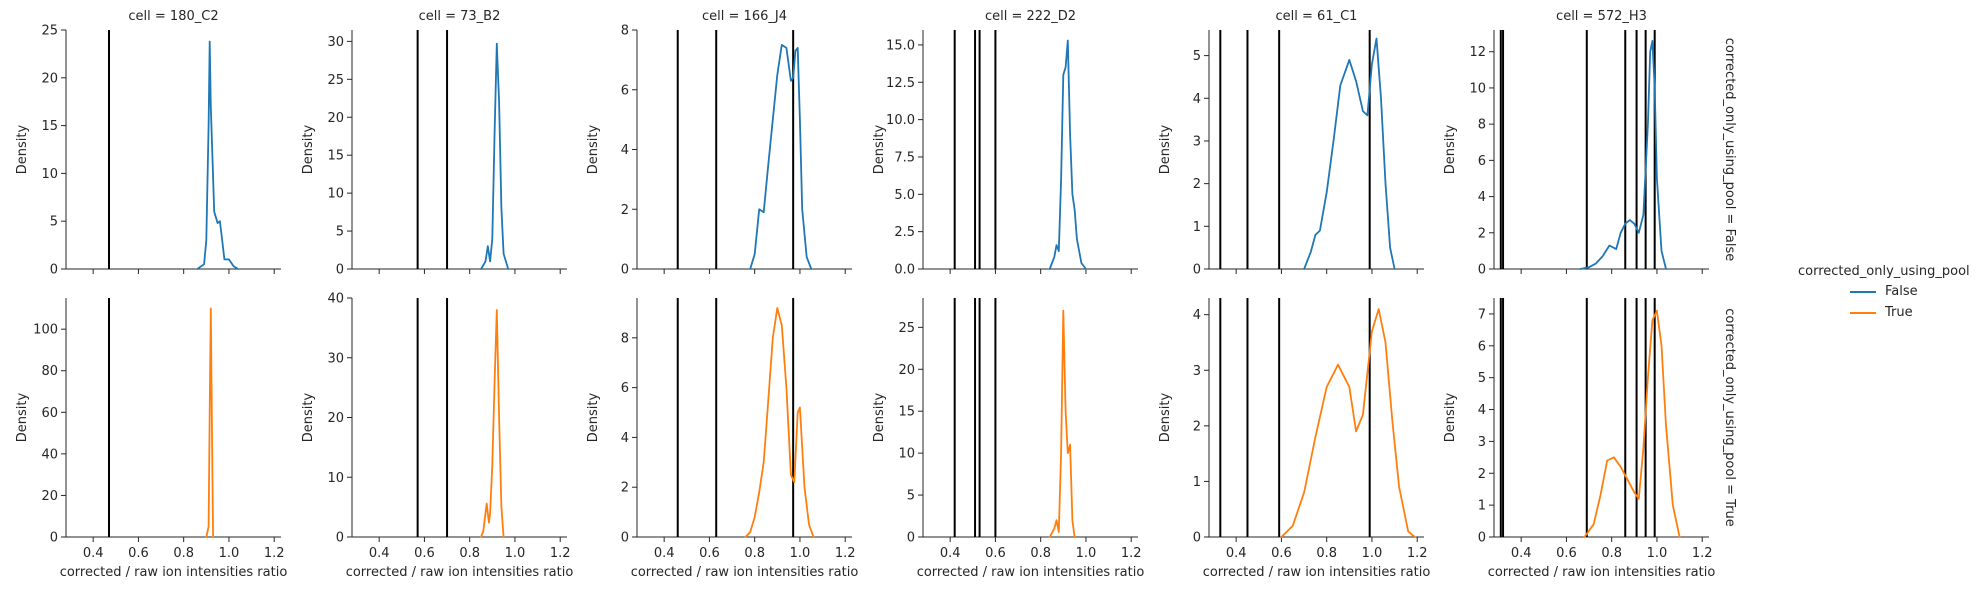 The width and height of the screenshot is (1985, 590). I want to click on y-tick-label-cell-166-j4-row-1: 0, so click(625, 538).